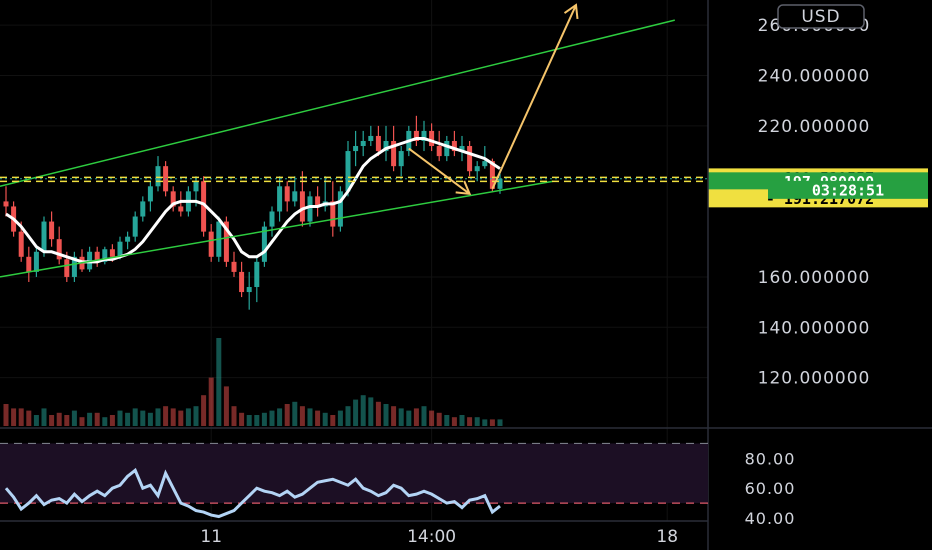 Image resolution: width=932 pixels, height=550 pixels. I want to click on projection-arrows, so click(493, 99).